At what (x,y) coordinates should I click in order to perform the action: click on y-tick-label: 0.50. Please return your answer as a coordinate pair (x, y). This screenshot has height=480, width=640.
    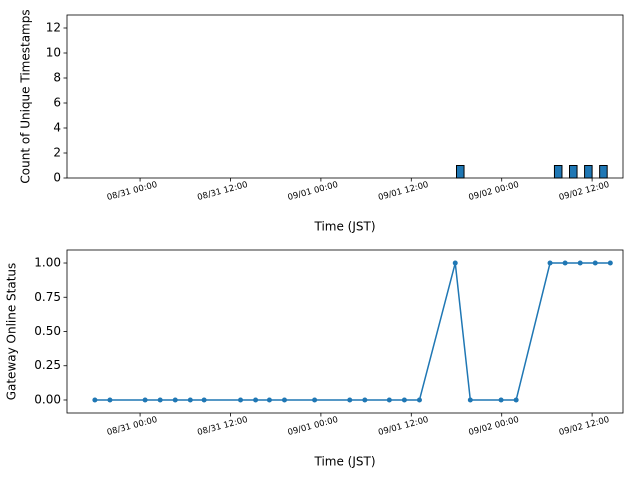
    Looking at the image, I should click on (47, 331).